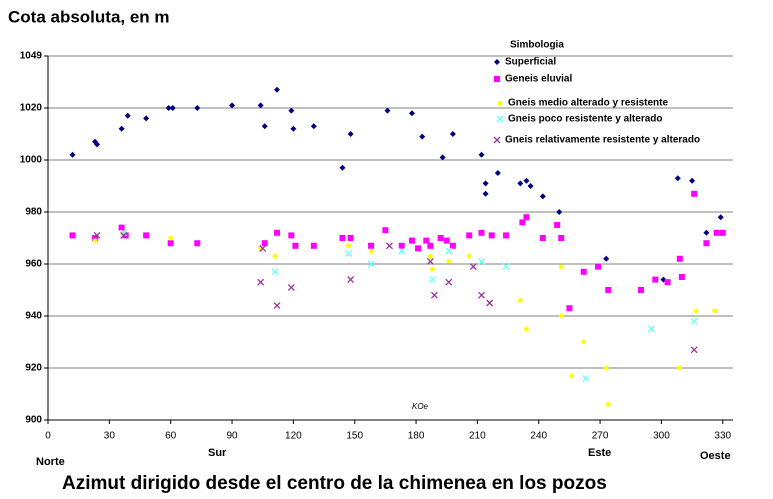 Image resolution: width=773 pixels, height=499 pixels. Describe the element at coordinates (661, 436) in the screenshot. I see `x-tick-label: 300` at that location.